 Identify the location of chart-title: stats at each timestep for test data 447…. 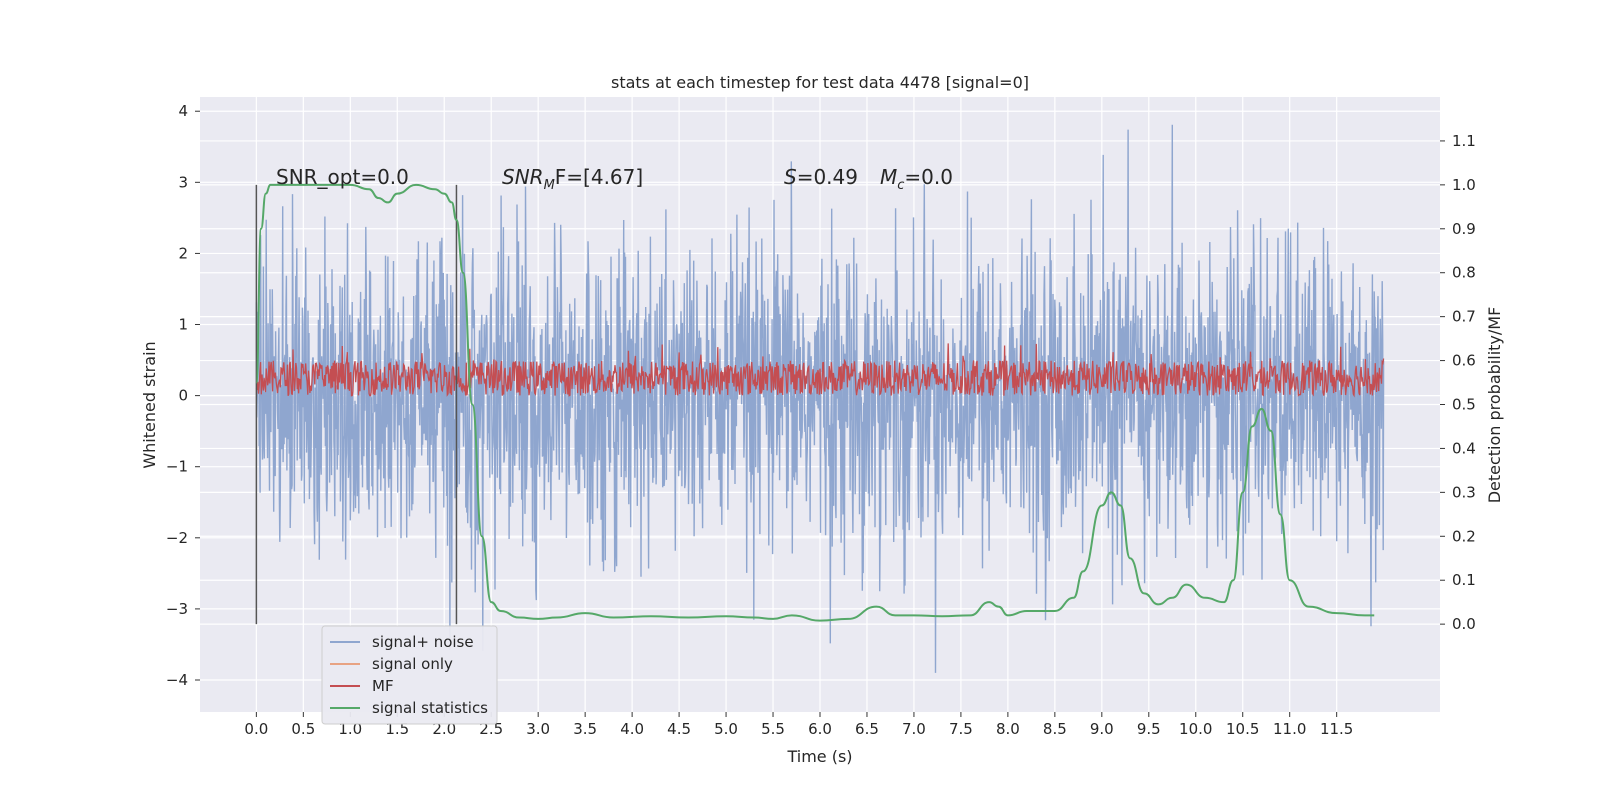
(820, 82).